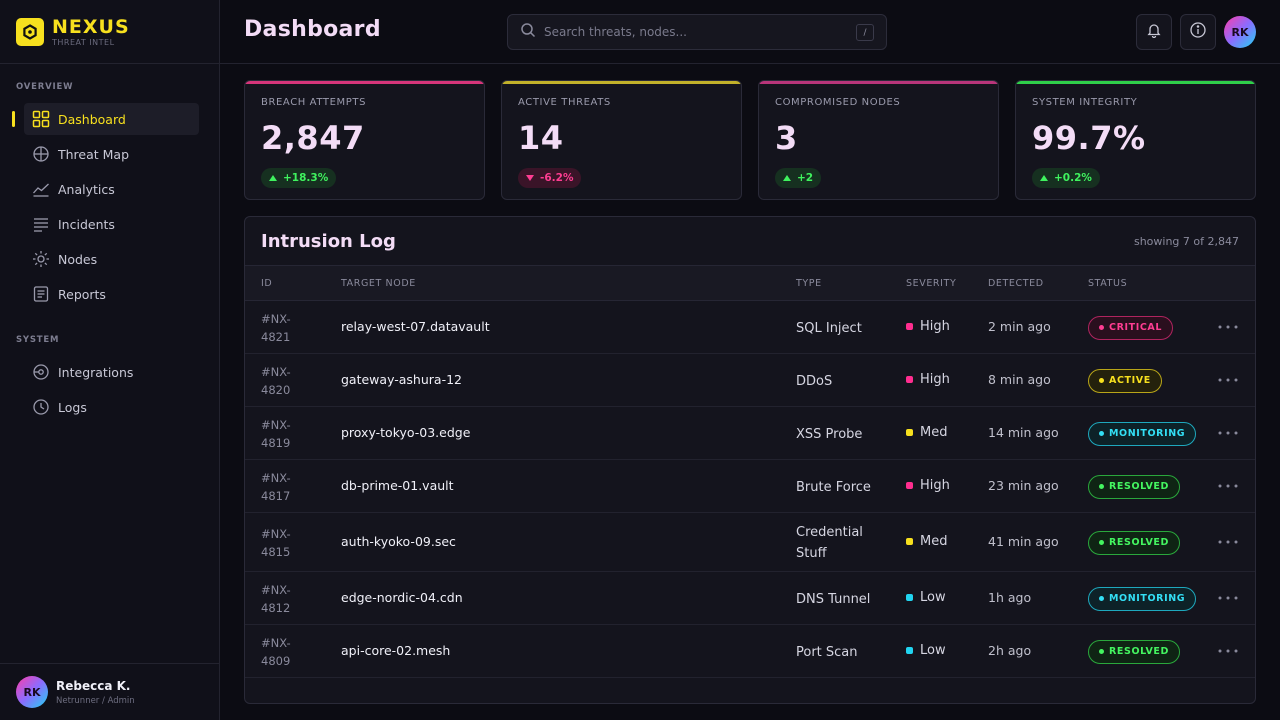 The width and height of the screenshot is (1280, 720). I want to click on sidebar-item-threat-map: Threat Map, so click(111, 154).